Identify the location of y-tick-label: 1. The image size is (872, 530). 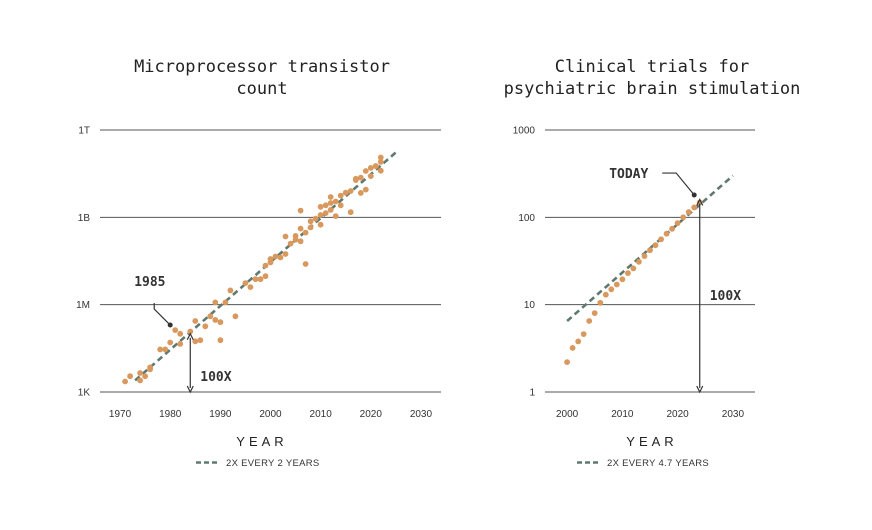
(532, 393).